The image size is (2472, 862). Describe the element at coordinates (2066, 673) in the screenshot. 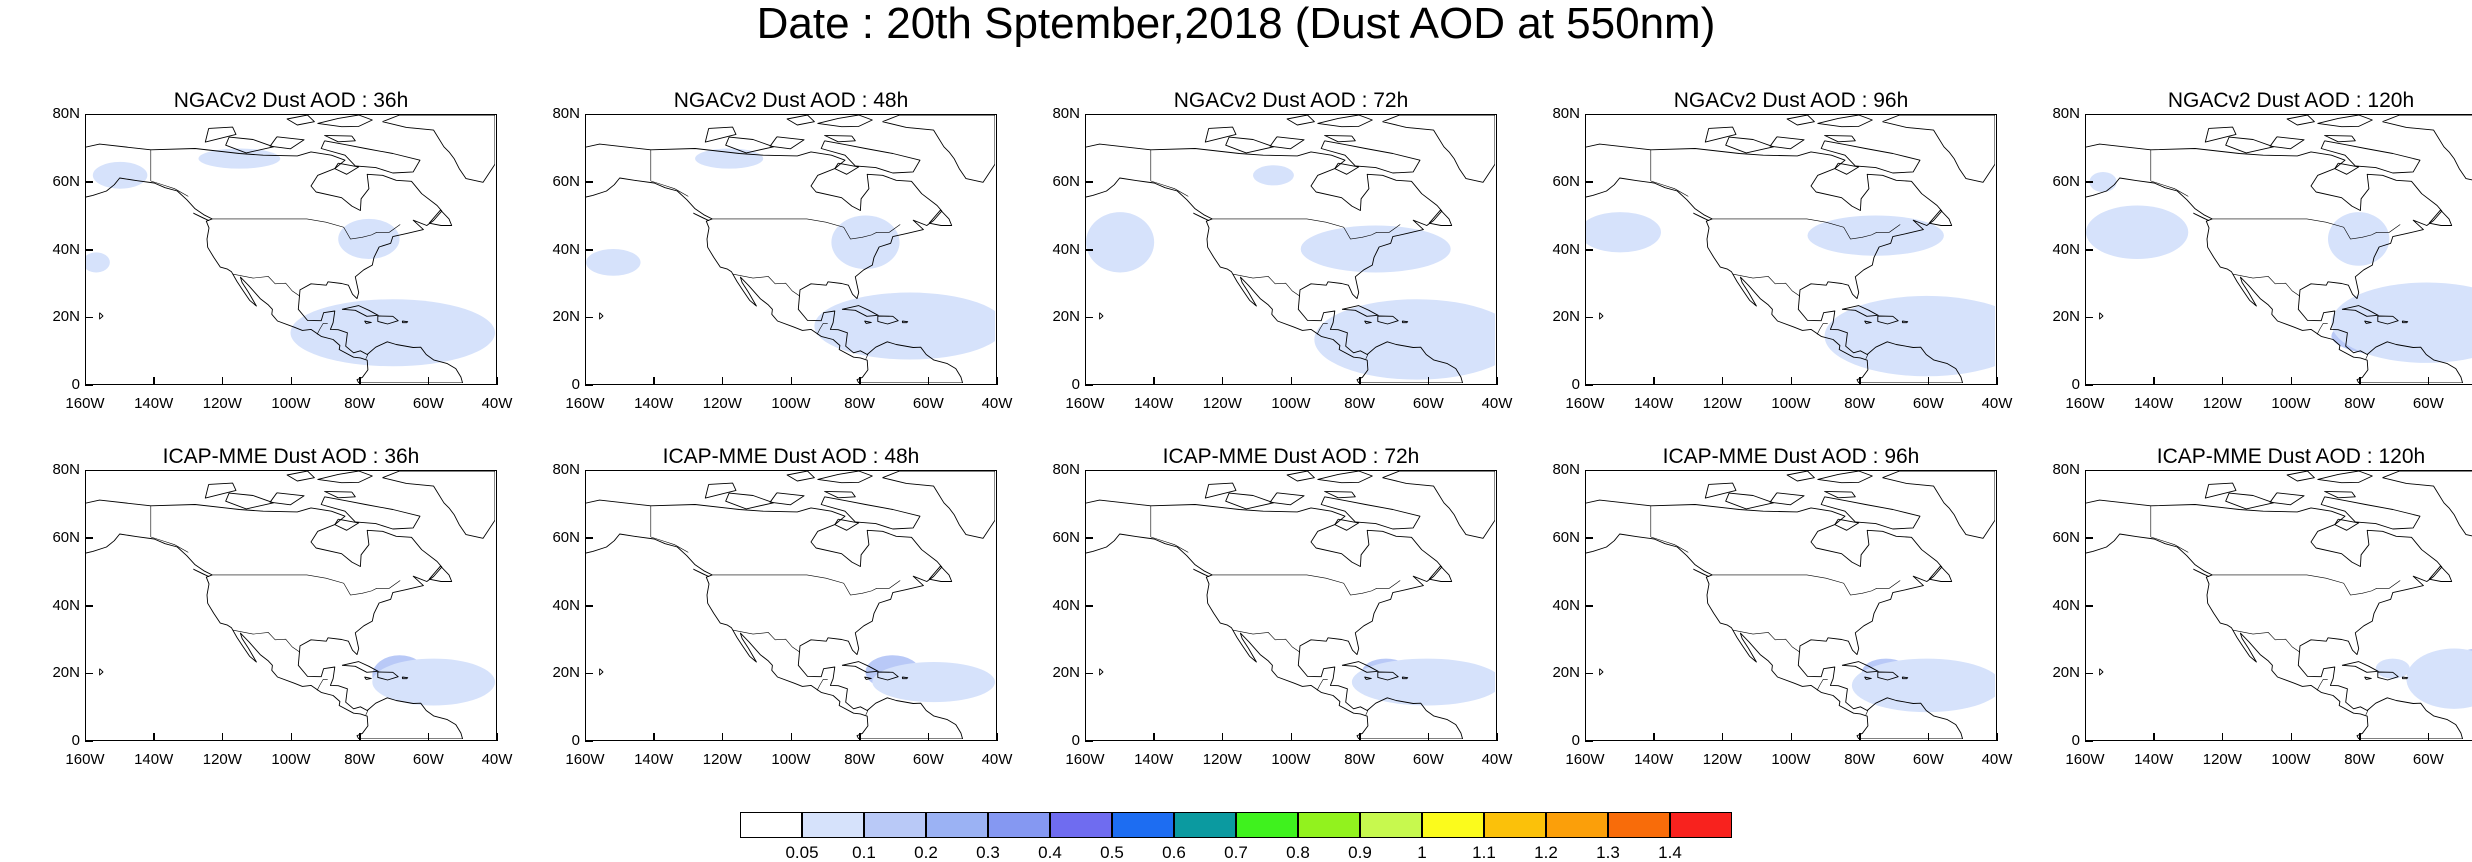

I see `y-tick-label: 20N` at that location.